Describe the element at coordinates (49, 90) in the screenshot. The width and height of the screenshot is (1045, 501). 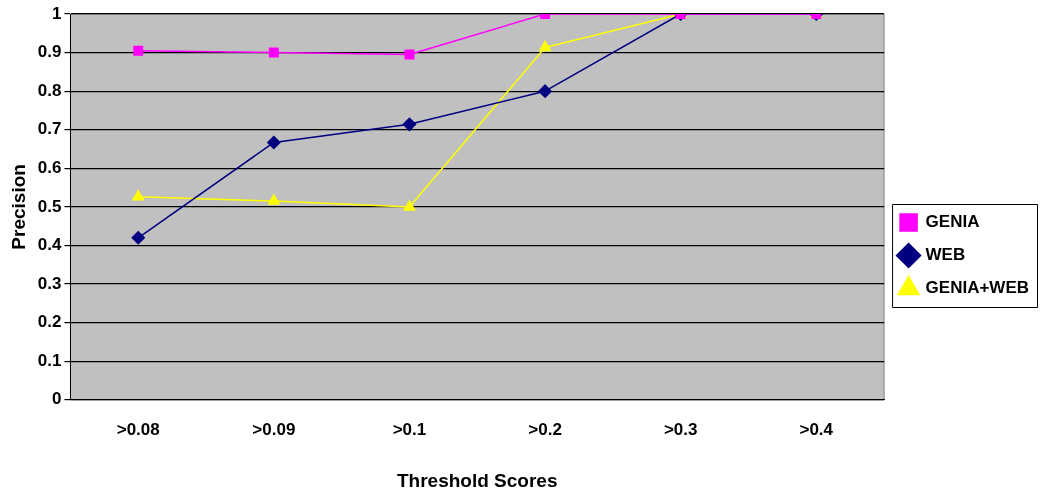
I see `y-tick-label: 0.8` at that location.